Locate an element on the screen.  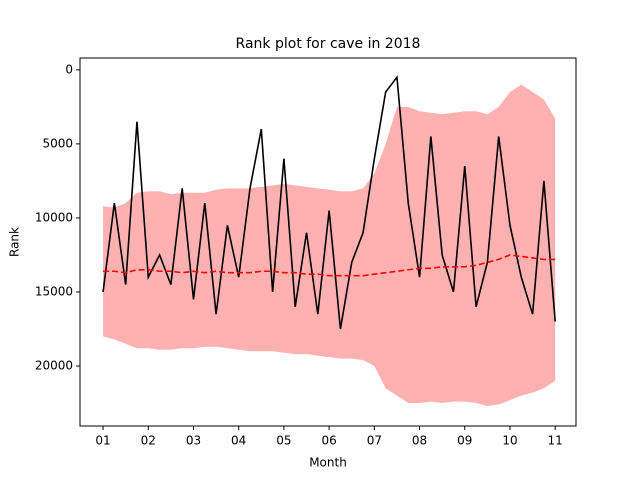
chart-title: Rank plot for cave in 2018 is located at coordinates (328, 44).